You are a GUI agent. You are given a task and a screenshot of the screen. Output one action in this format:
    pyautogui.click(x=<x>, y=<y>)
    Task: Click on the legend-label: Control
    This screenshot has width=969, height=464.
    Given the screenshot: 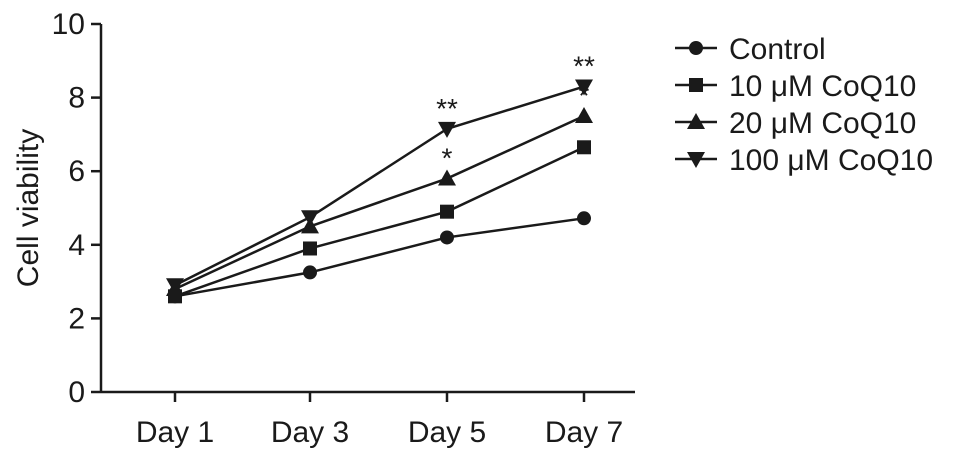 What is the action you would take?
    pyautogui.click(x=777, y=49)
    